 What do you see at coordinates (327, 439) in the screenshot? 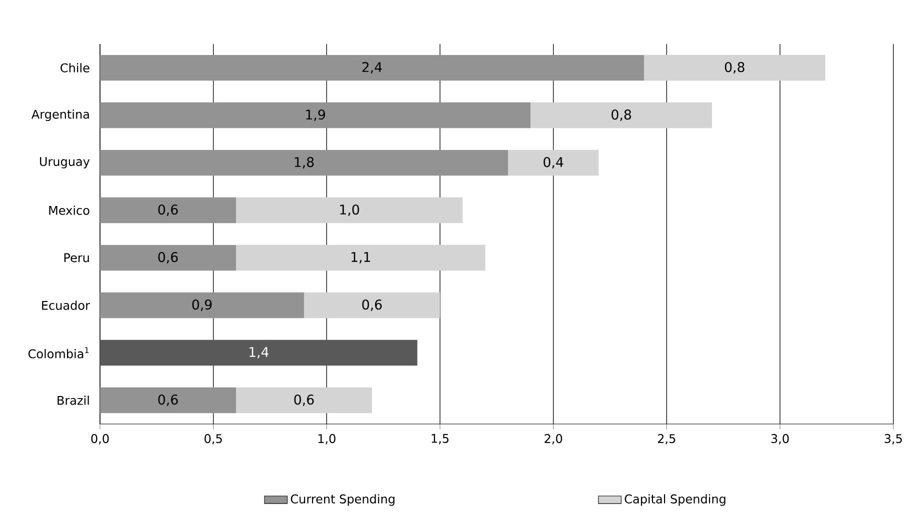
I see `x-tick-label: 1,0` at bounding box center [327, 439].